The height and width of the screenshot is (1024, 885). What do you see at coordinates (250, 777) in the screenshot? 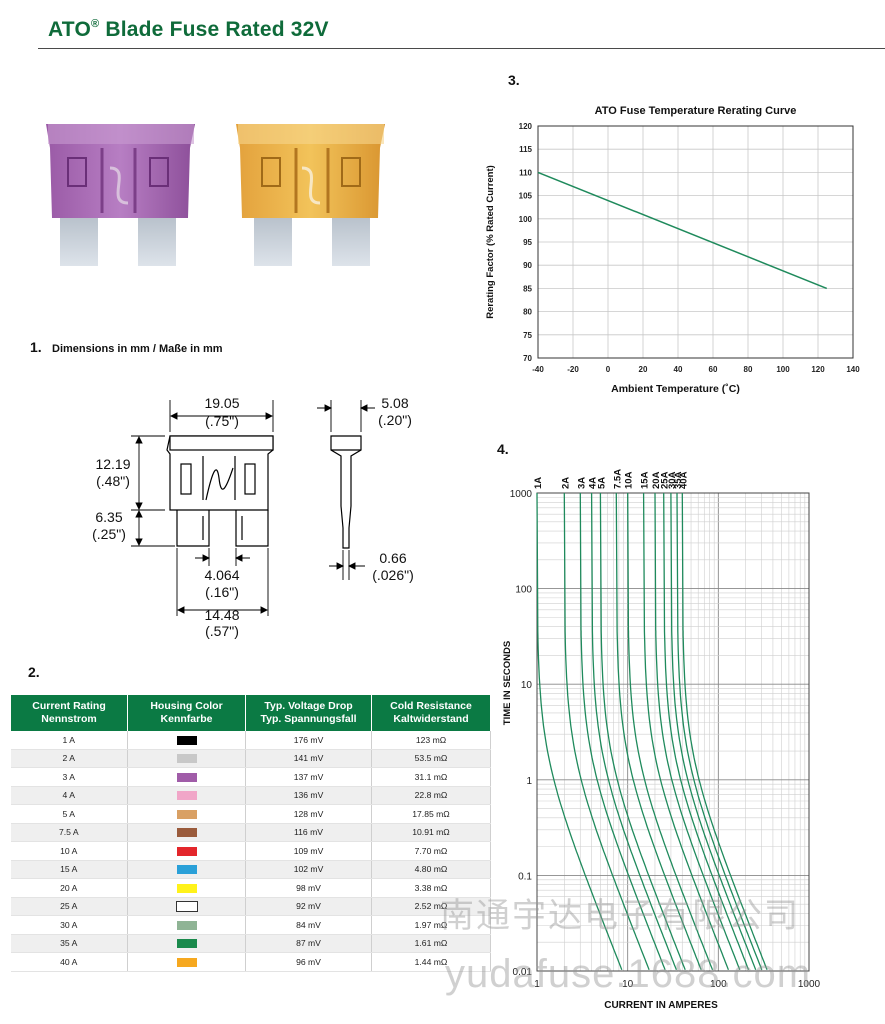
I see `table-row: 3 A 137 mV 31.1 mΩ` at bounding box center [250, 777].